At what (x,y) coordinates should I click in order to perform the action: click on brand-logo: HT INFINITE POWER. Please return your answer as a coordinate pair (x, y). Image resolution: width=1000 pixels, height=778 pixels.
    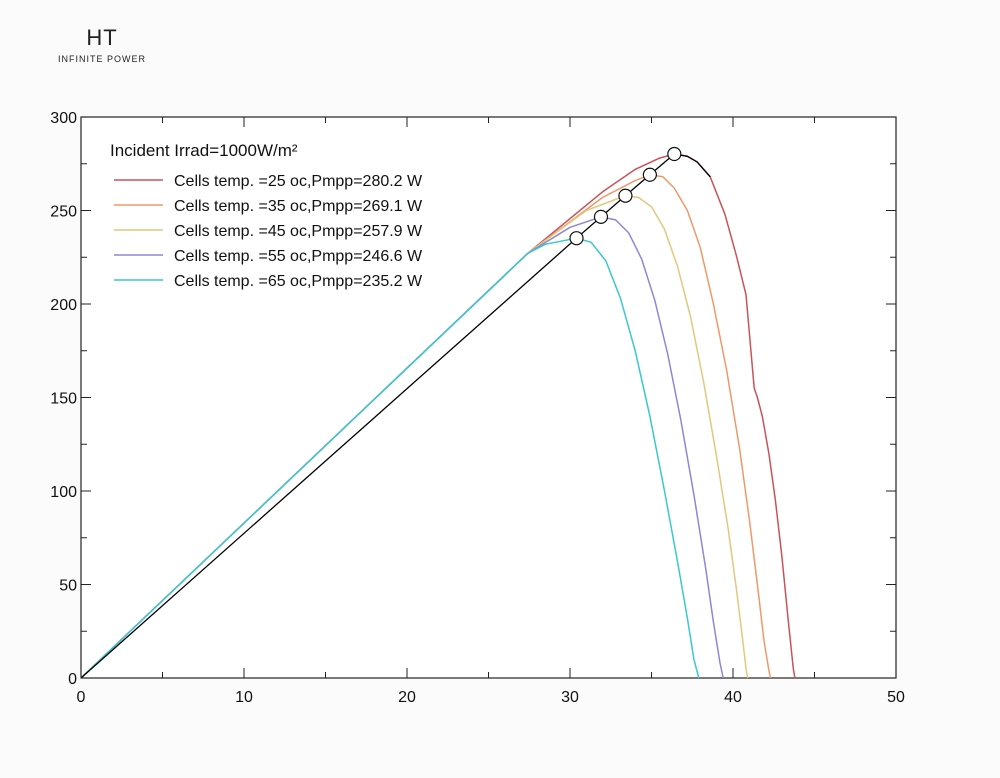
    Looking at the image, I should click on (102, 45).